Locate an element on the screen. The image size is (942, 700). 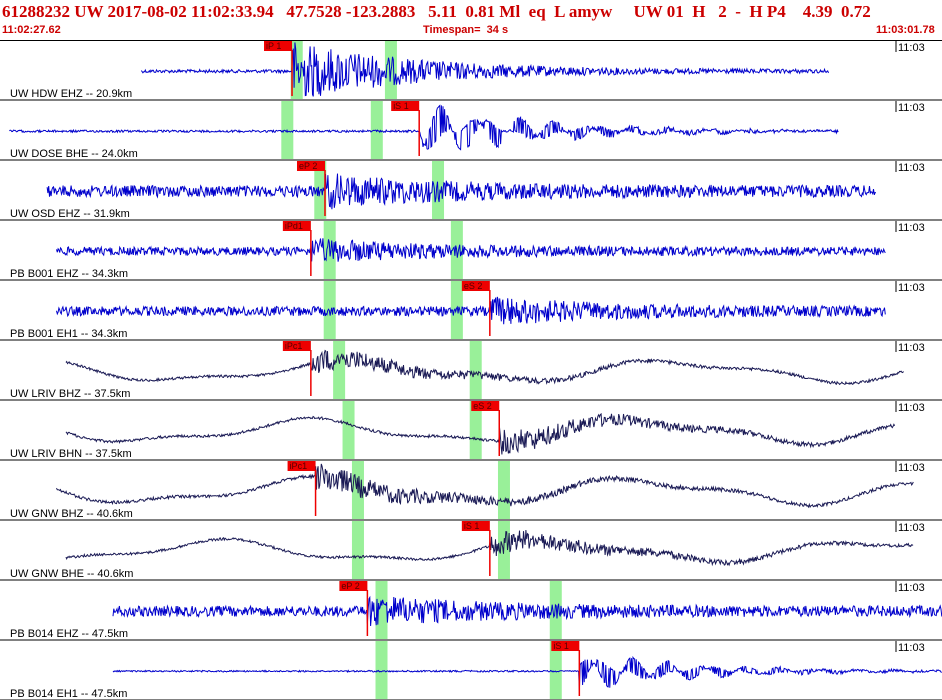
phase-pick-label: iP 1 is located at coordinates (273, 46).